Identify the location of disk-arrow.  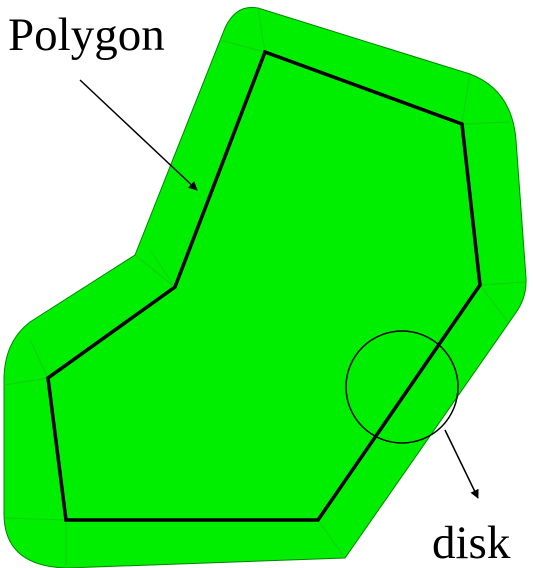
(461, 464).